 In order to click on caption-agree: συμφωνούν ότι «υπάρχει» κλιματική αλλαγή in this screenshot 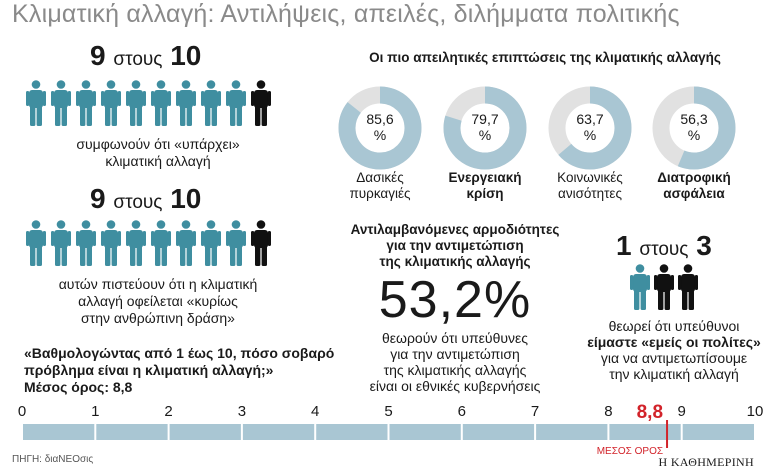, I will do `click(158, 153)`.